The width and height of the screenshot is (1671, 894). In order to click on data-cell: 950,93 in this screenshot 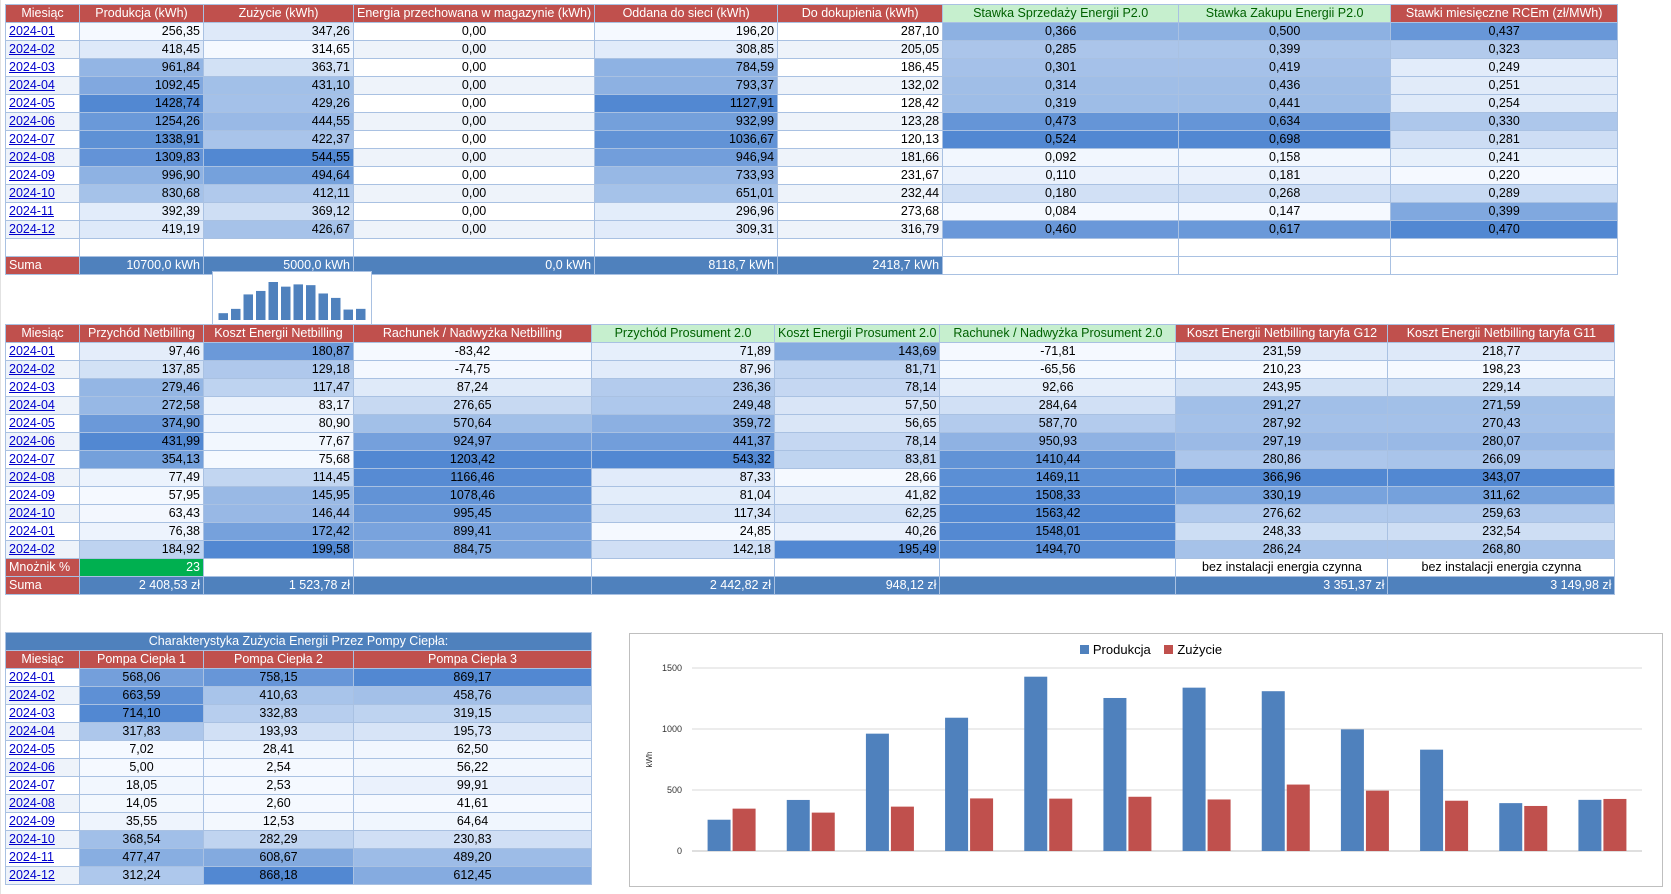, I will do `click(1058, 441)`.